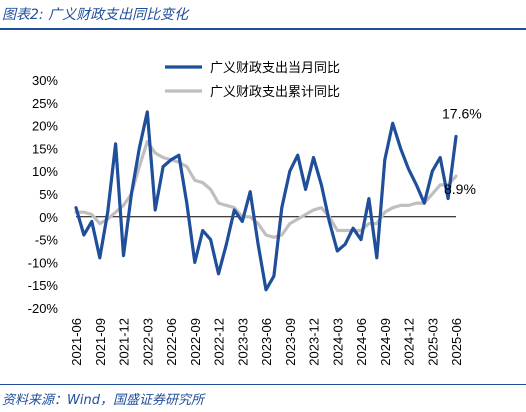 Image resolution: width=526 pixels, height=412 pixels. Describe the element at coordinates (103, 400) in the screenshot. I see `source-note: 资料来源：Wind，国盛证券研究所` at that location.